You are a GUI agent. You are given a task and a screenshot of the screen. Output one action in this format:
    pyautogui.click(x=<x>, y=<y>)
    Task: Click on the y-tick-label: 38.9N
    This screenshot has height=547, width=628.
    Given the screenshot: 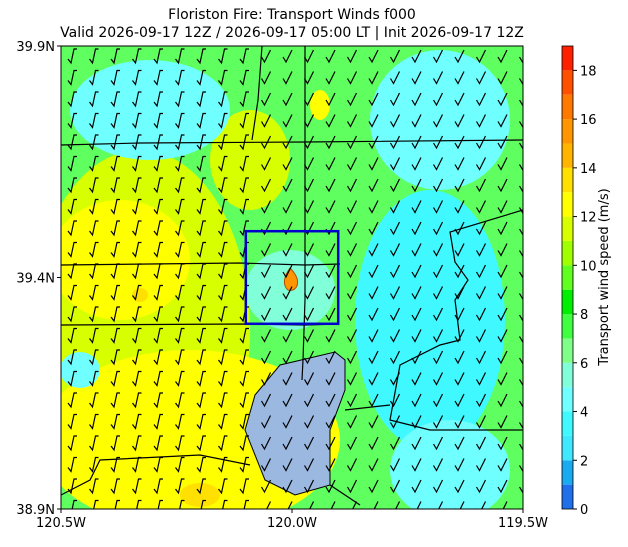 What is the action you would take?
    pyautogui.click(x=35, y=510)
    